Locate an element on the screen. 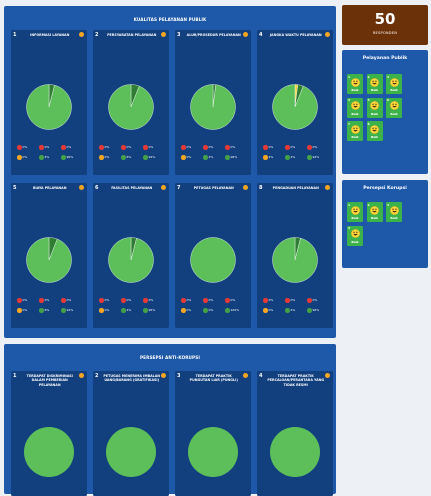 The height and width of the screenshot is (496, 431). rating-tile: 7 Baik is located at coordinates (355, 131).